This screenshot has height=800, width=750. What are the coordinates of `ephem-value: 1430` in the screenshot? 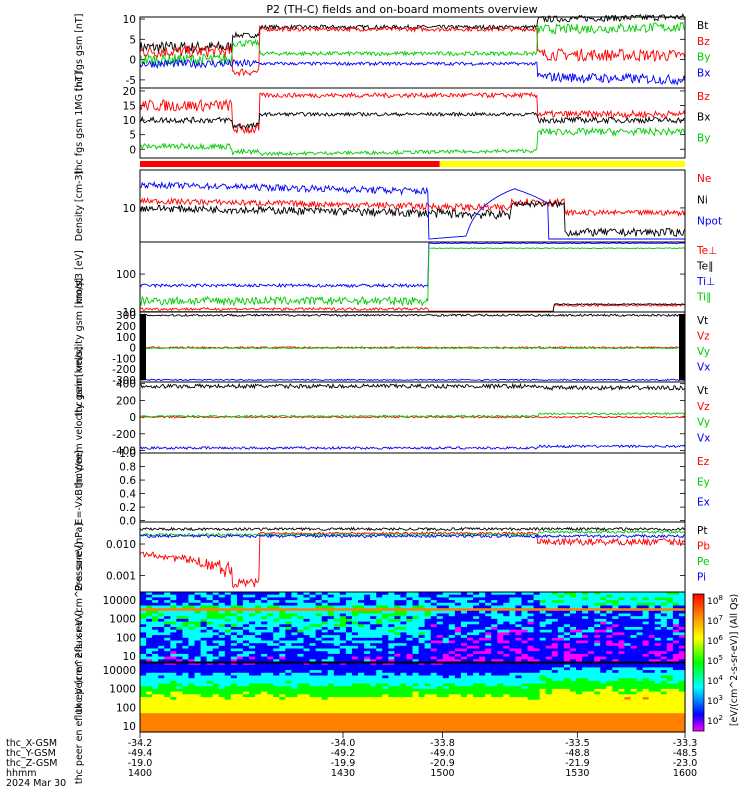 It's located at (343, 773).